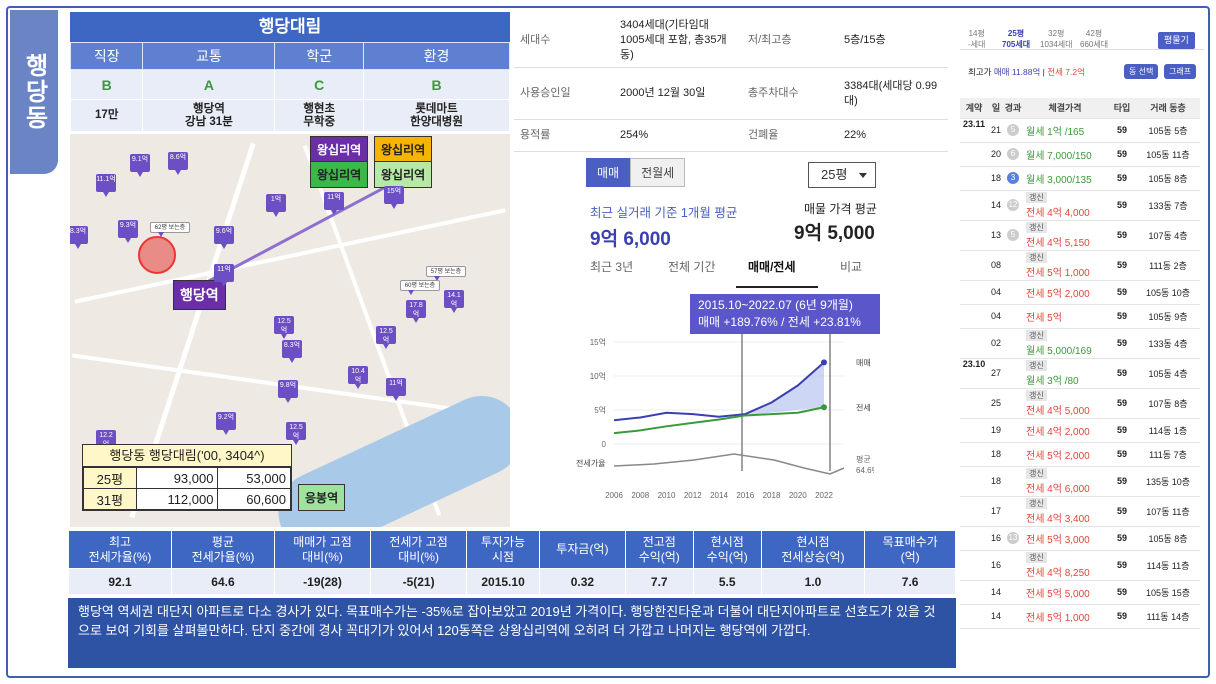 The height and width of the screenshot is (684, 1216). What do you see at coordinates (224, 237) in the screenshot?
I see `price-pin: 9.6억` at bounding box center [224, 237].